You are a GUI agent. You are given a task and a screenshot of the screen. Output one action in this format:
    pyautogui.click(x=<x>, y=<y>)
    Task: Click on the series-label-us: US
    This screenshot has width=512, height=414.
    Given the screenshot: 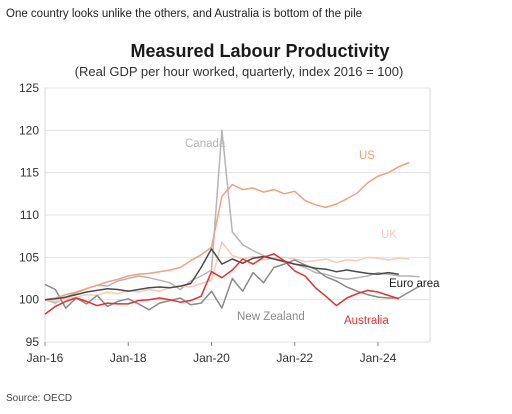 What is the action you would take?
    pyautogui.click(x=367, y=156)
    